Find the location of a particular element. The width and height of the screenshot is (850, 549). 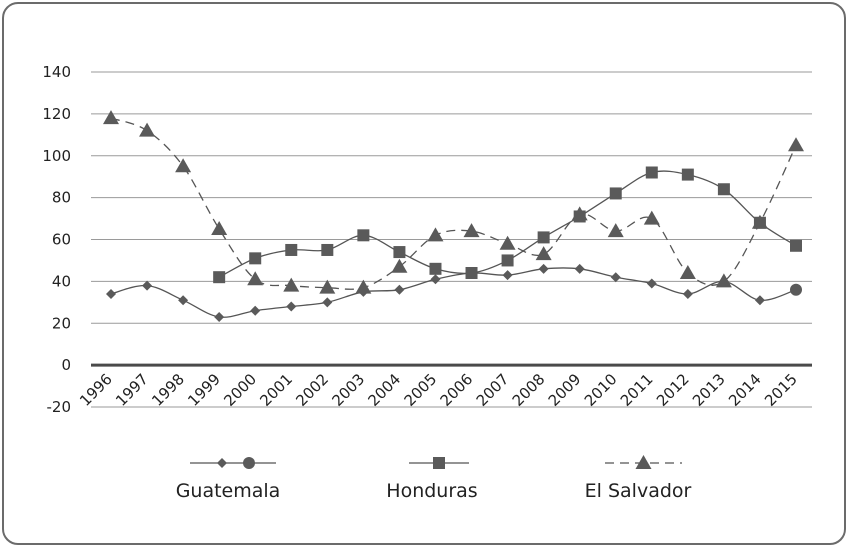

legend: Guatemala Honduras El Salvador is located at coordinates (434, 478).